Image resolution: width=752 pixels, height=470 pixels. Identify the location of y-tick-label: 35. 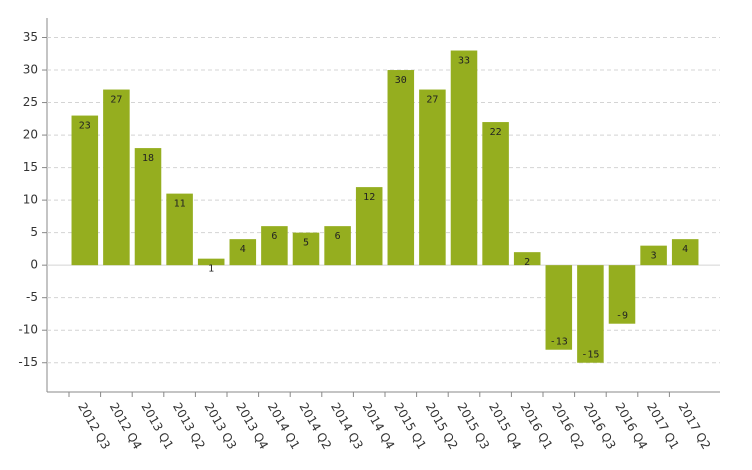
(30, 37).